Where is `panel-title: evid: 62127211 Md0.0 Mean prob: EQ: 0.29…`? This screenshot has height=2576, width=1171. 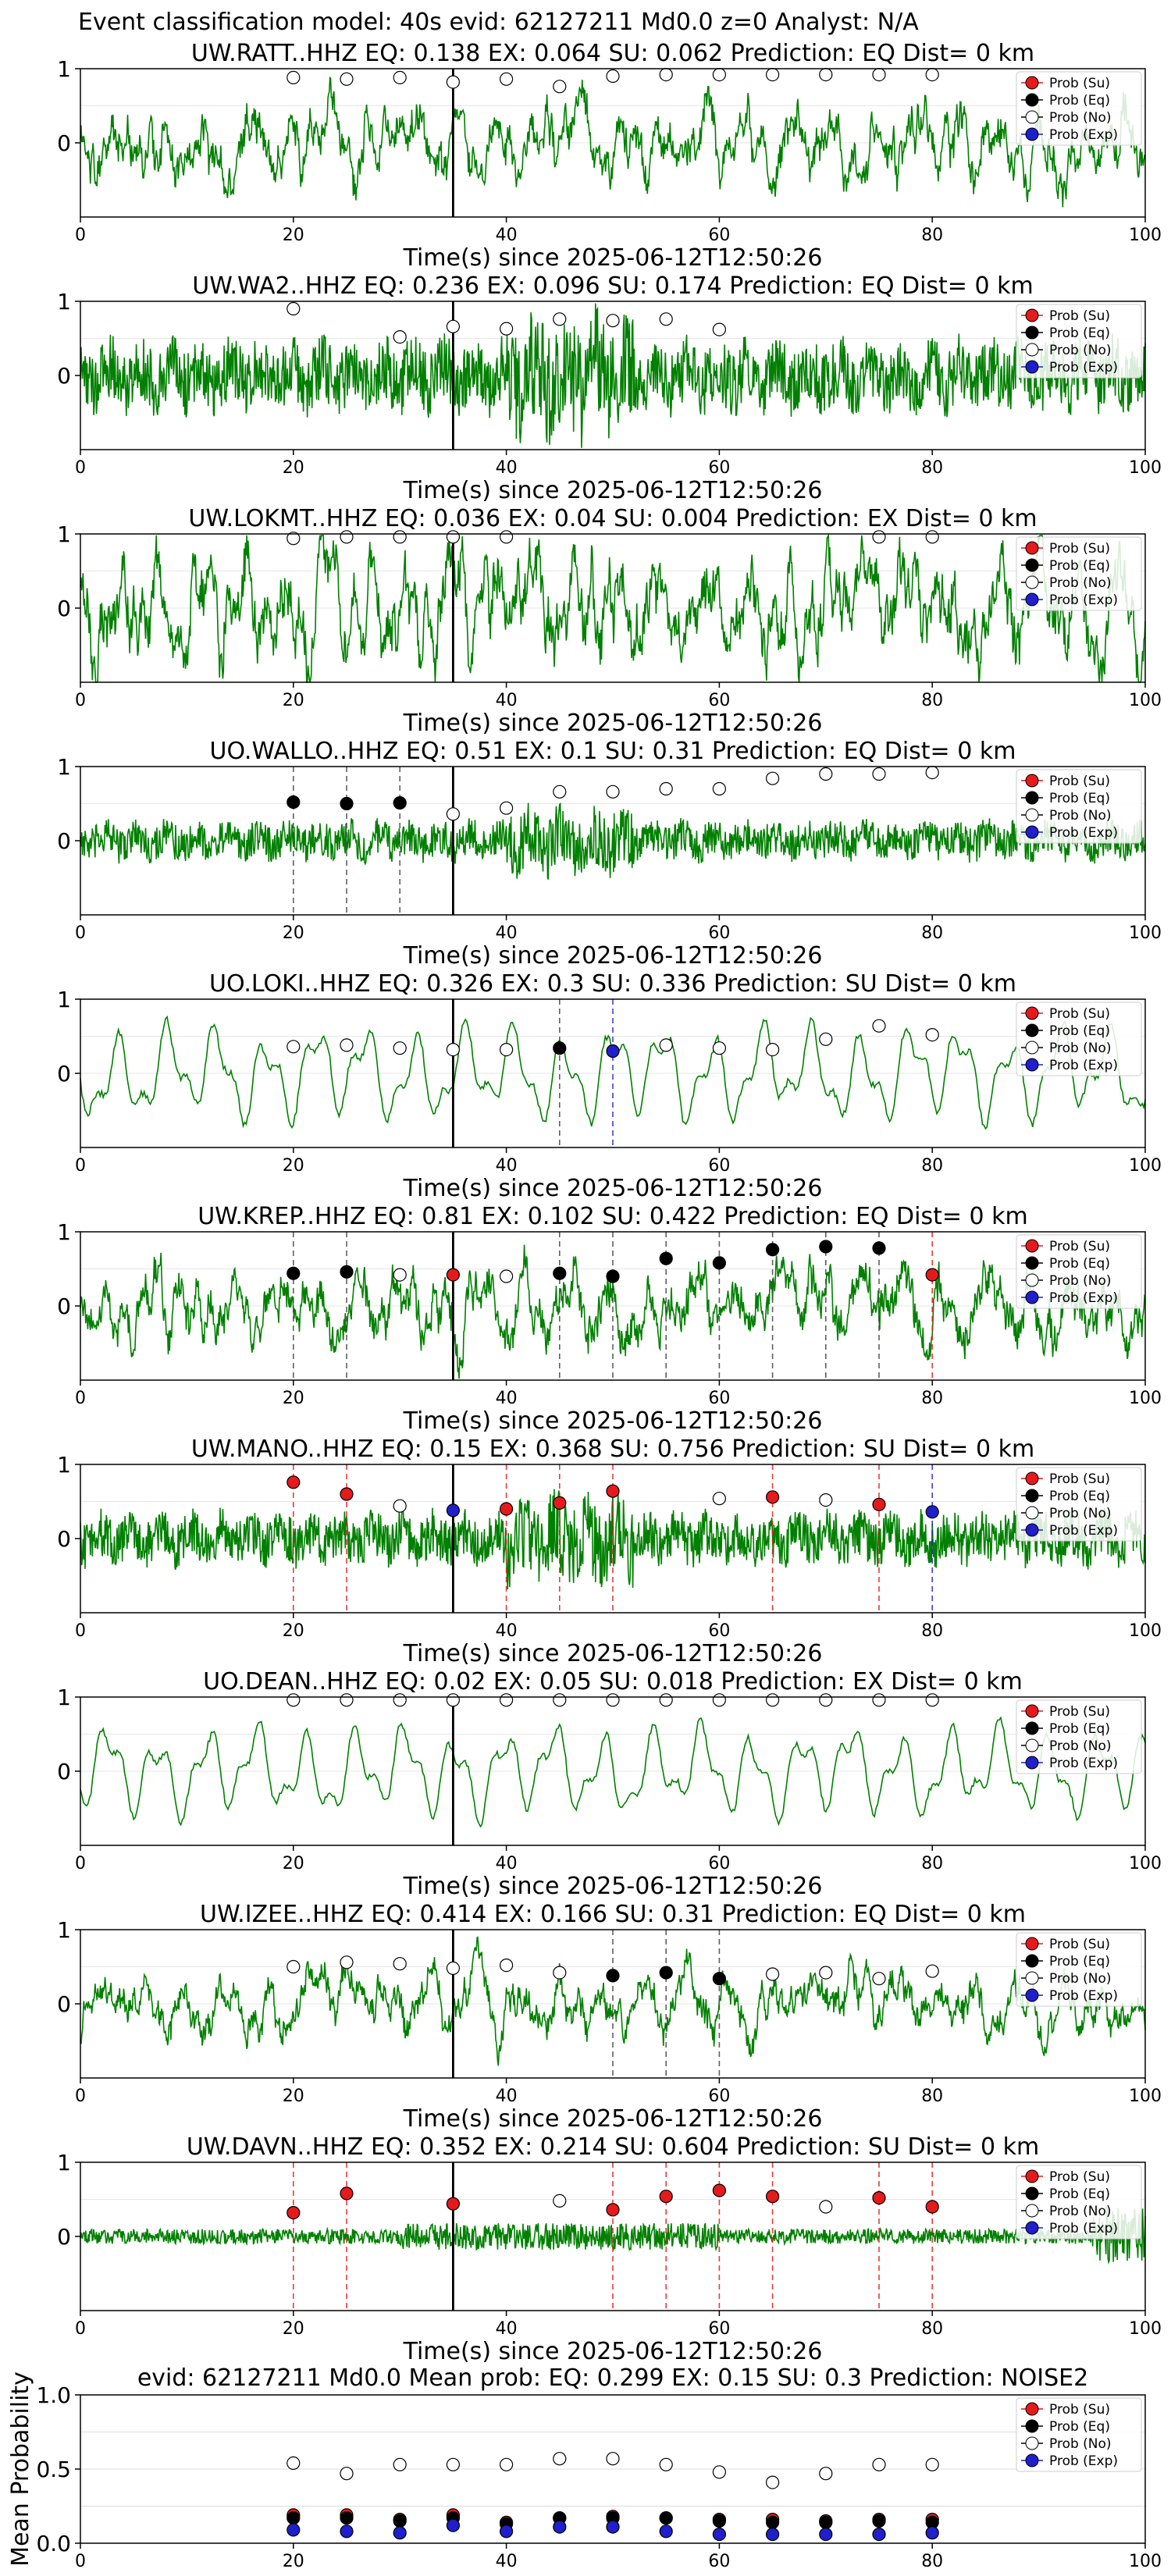
panel-title: evid: 62127211 Md0.0 Mean prob: EQ: 0.29… is located at coordinates (612, 2378).